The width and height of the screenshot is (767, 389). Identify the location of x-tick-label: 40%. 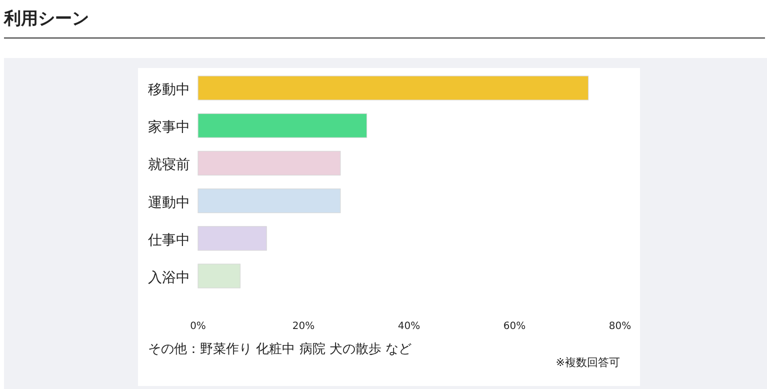
(409, 326).